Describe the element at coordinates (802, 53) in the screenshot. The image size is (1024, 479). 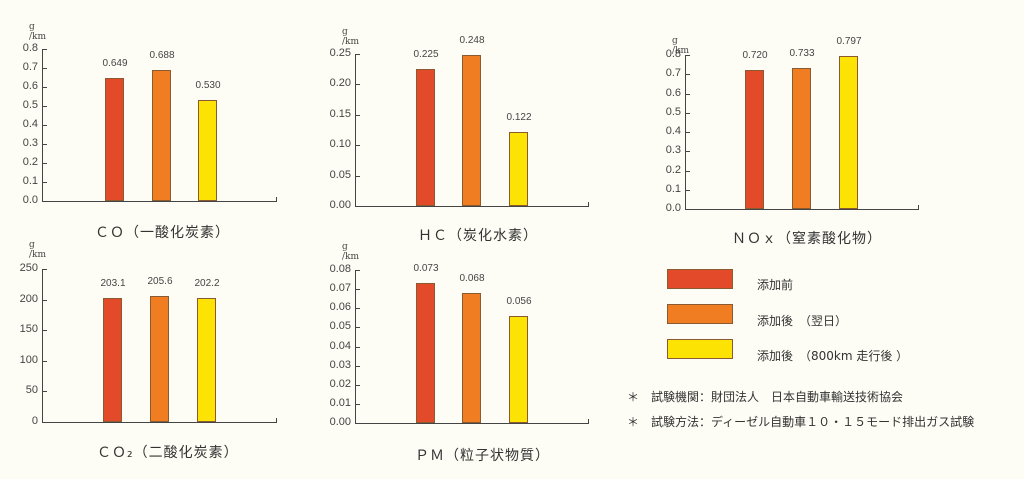
I see `bar-value-label: 0.733` at that location.